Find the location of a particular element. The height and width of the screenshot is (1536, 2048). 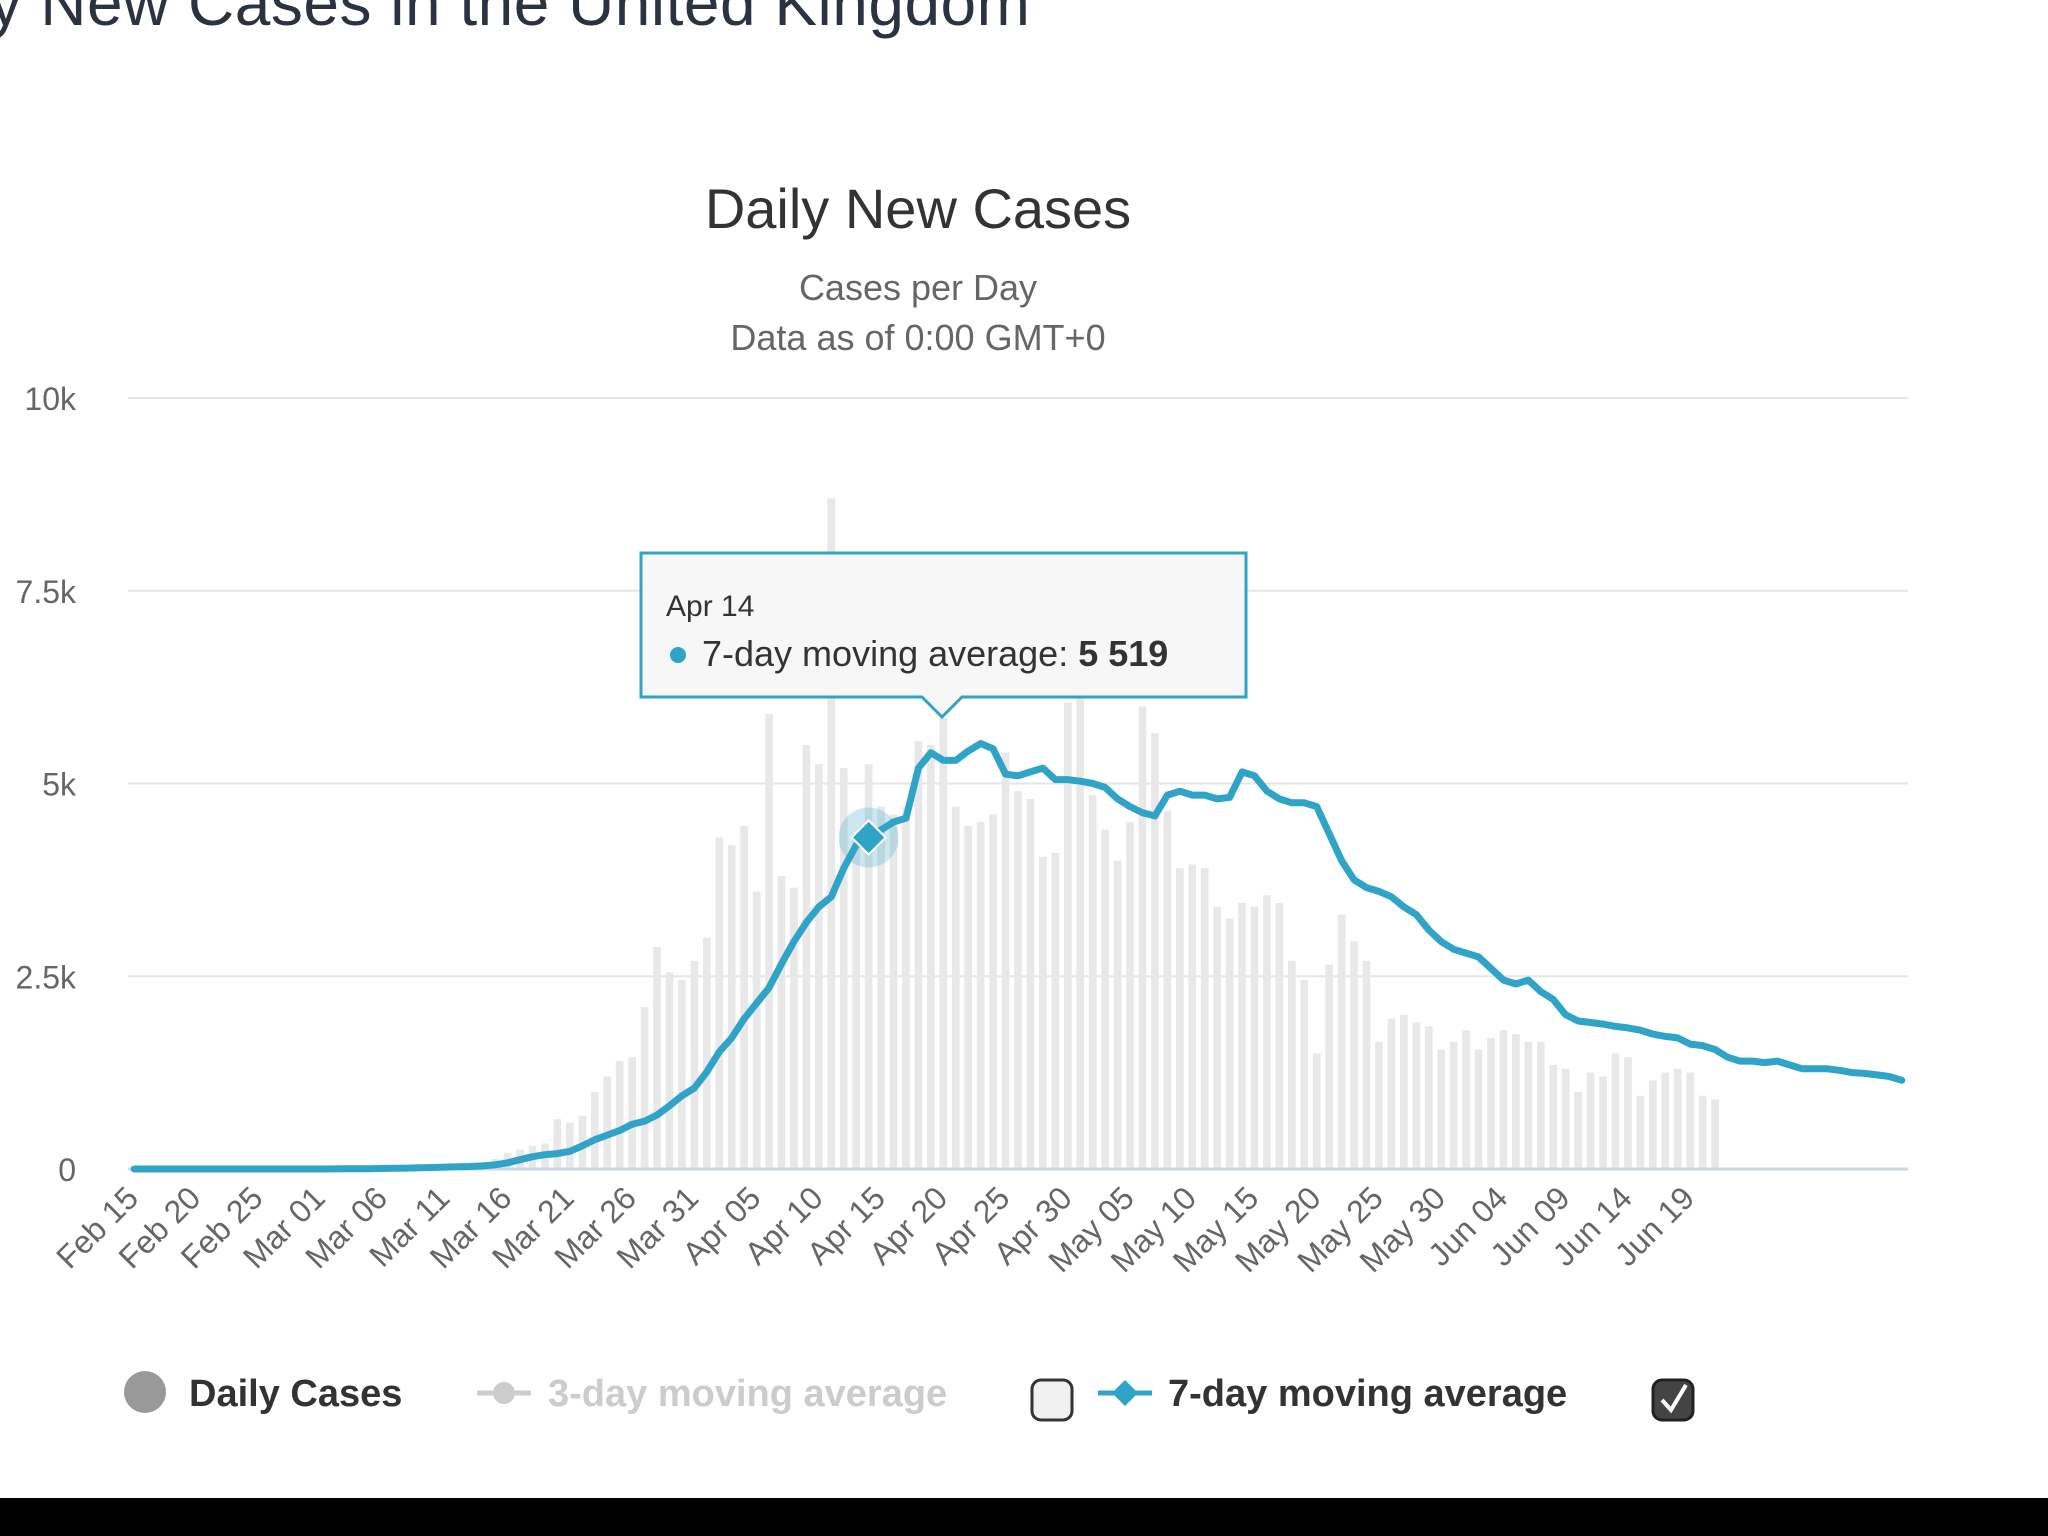

tooltip-series-label: 7-day moving average: is located at coordinates (890, 653).